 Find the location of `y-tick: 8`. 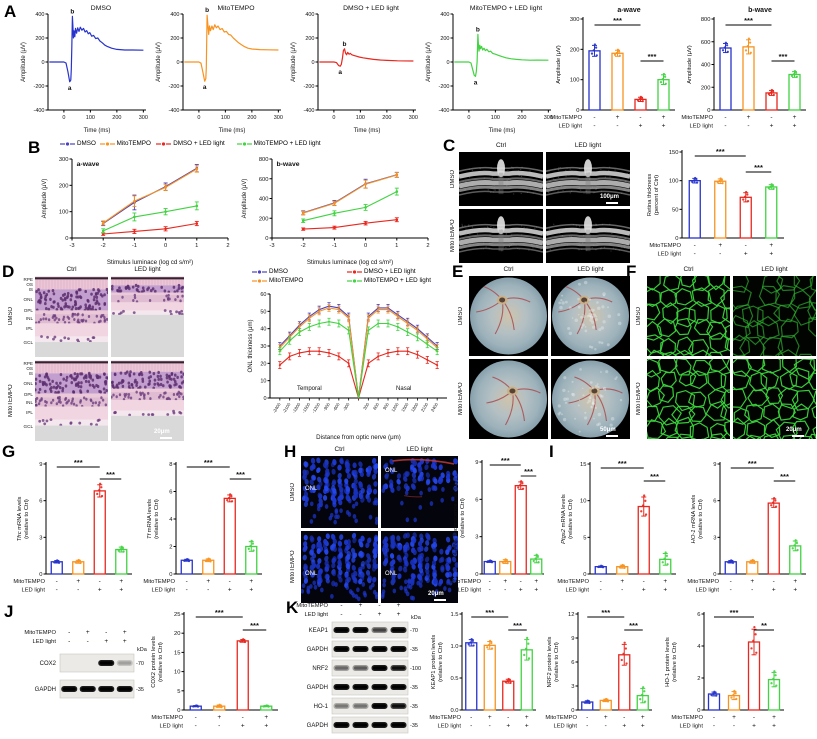

y-tick: 8 is located at coordinates (170, 465).